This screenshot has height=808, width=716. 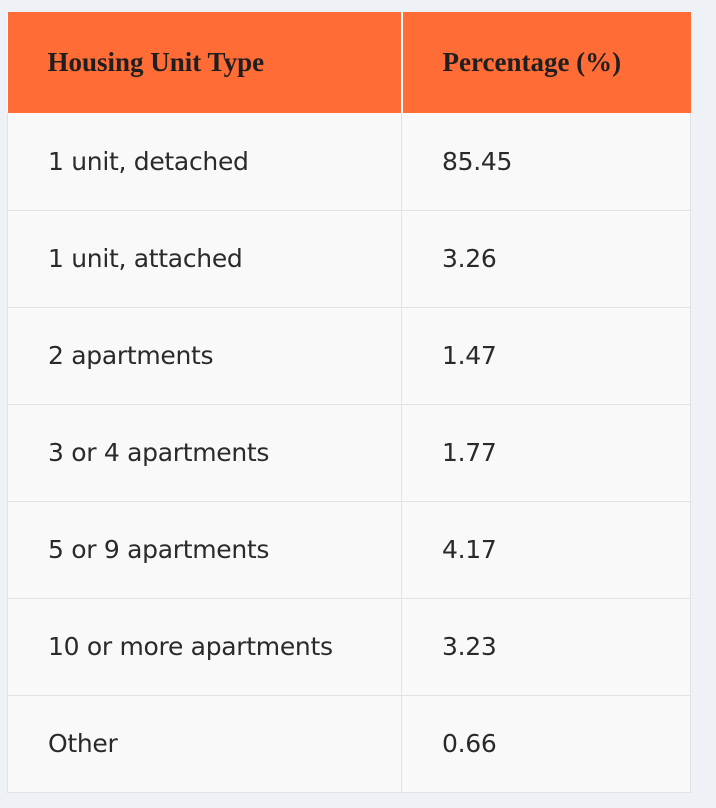 I want to click on table-row: 10 or more apartments 3.23, so click(x=349, y=646).